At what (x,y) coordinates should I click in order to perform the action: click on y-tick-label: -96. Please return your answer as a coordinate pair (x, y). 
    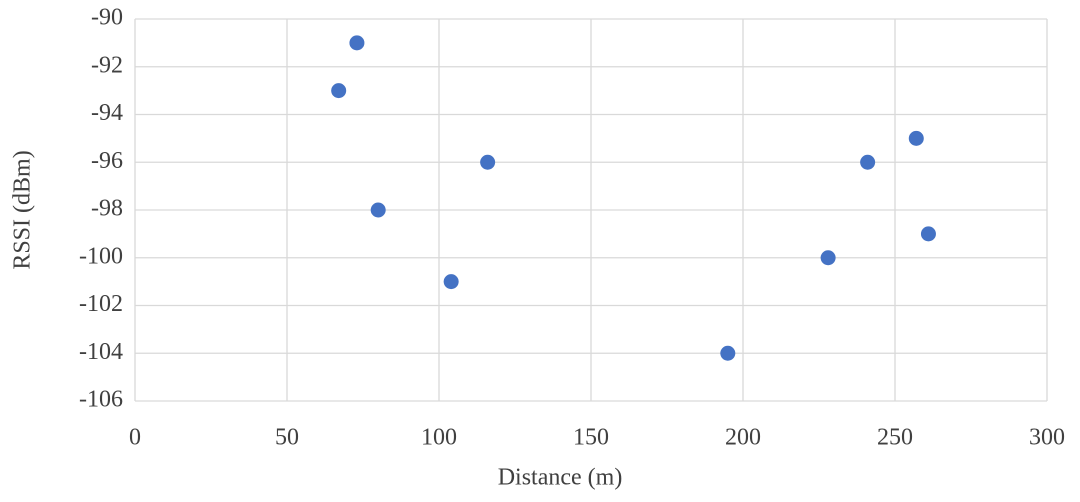
    Looking at the image, I should click on (107, 161).